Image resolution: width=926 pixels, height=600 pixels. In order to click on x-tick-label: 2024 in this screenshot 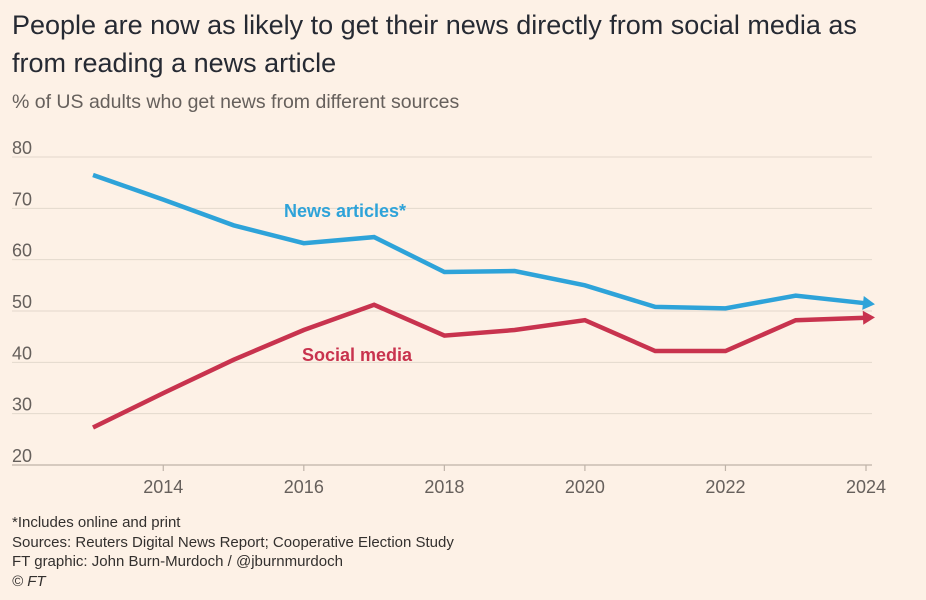, I will do `click(866, 487)`.